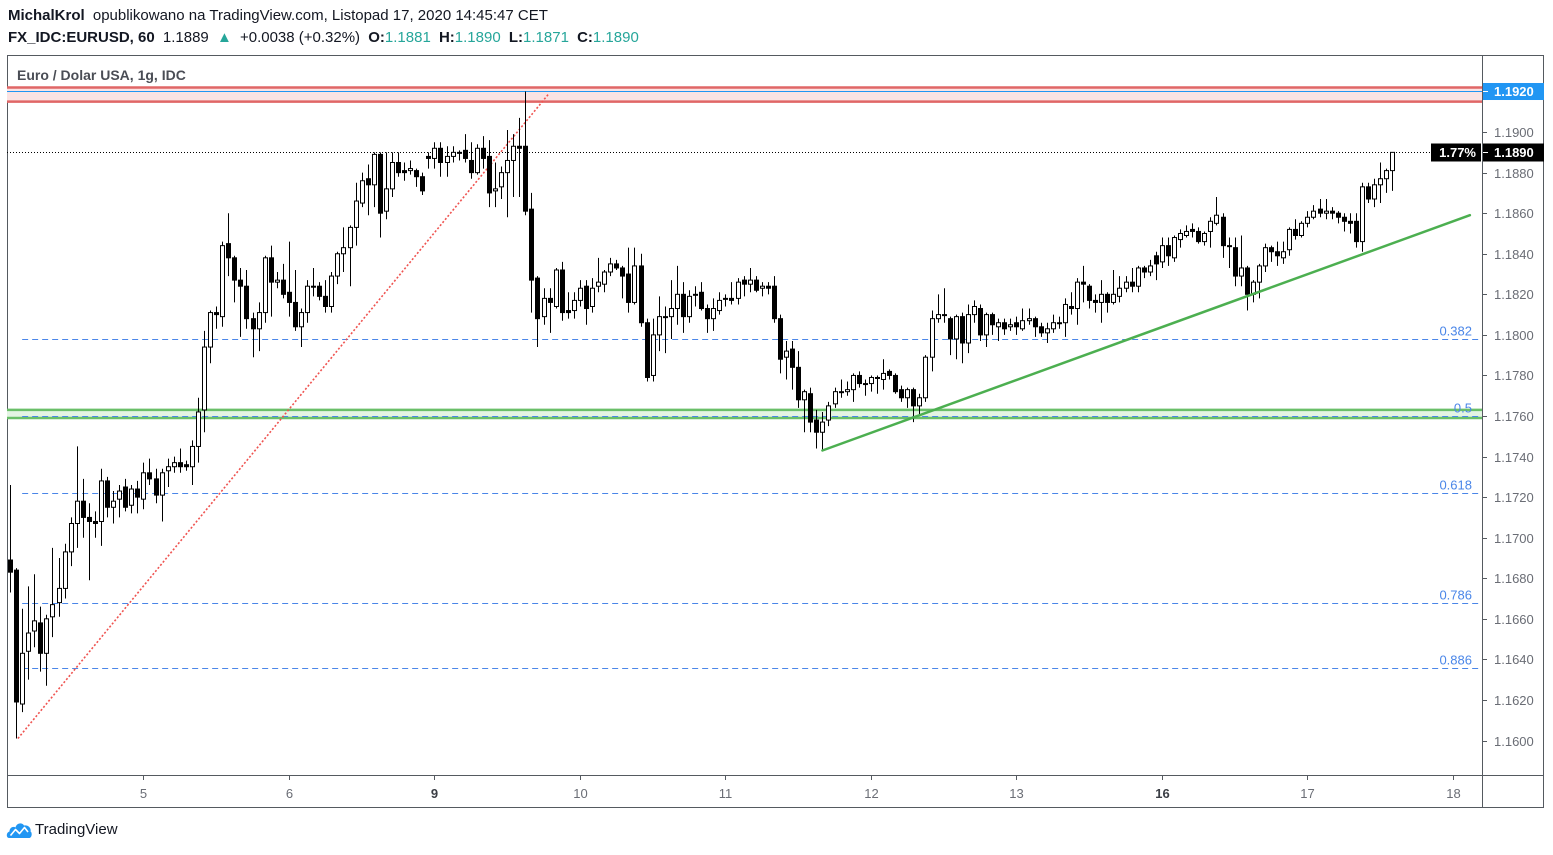 This screenshot has height=855, width=1553. I want to click on resistance-zone, so click(744, 94).